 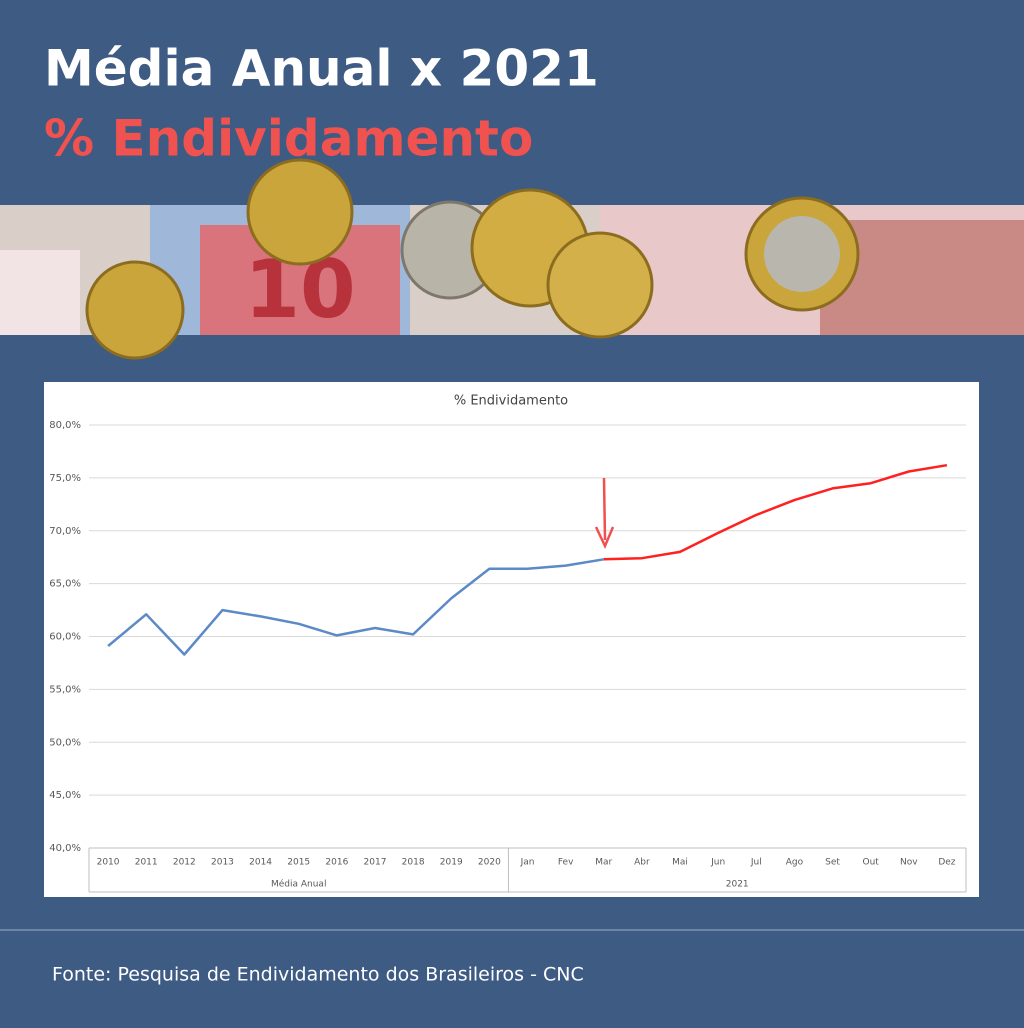 What do you see at coordinates (527, 863) in the screenshot?
I see `x-tick-label: Jan` at bounding box center [527, 863].